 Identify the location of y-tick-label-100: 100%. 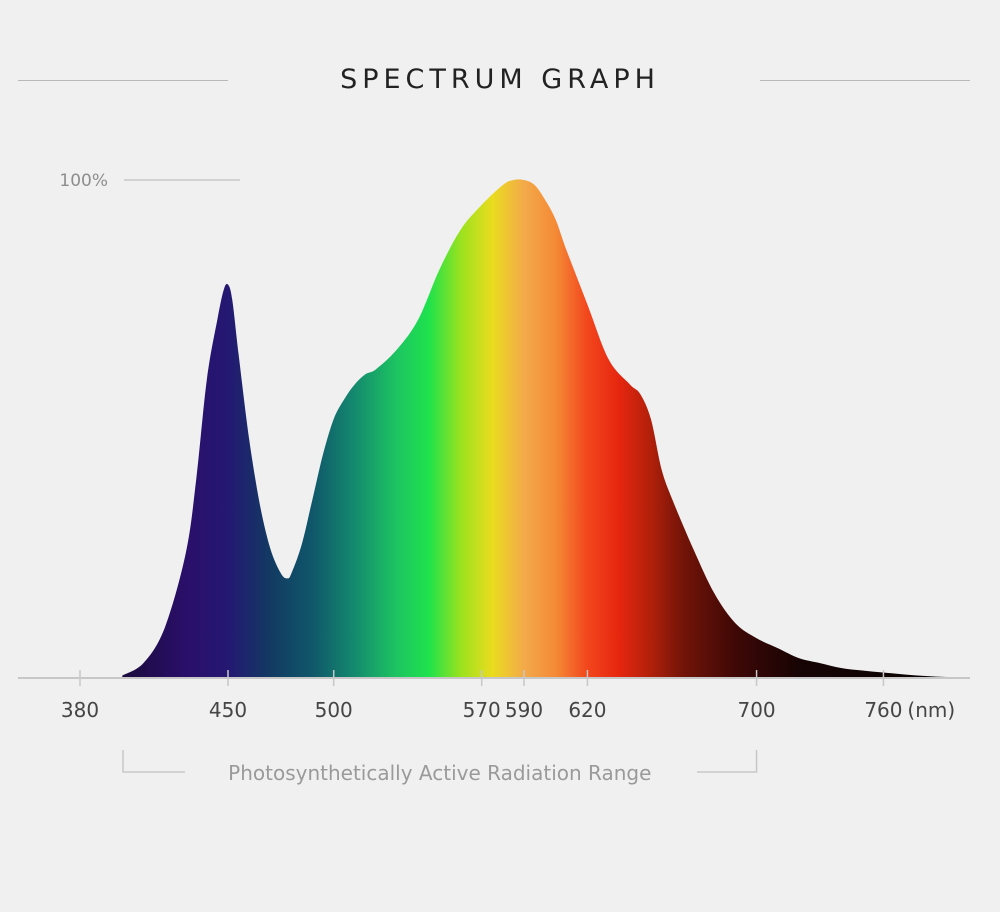
(83, 181).